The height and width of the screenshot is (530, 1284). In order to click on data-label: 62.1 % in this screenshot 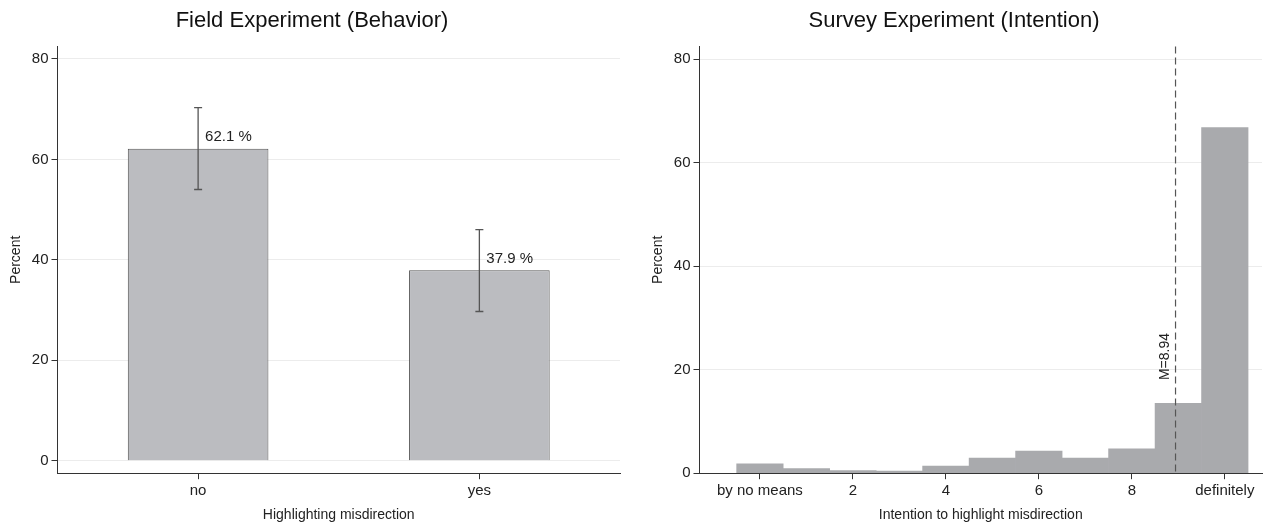, I will do `click(228, 136)`.